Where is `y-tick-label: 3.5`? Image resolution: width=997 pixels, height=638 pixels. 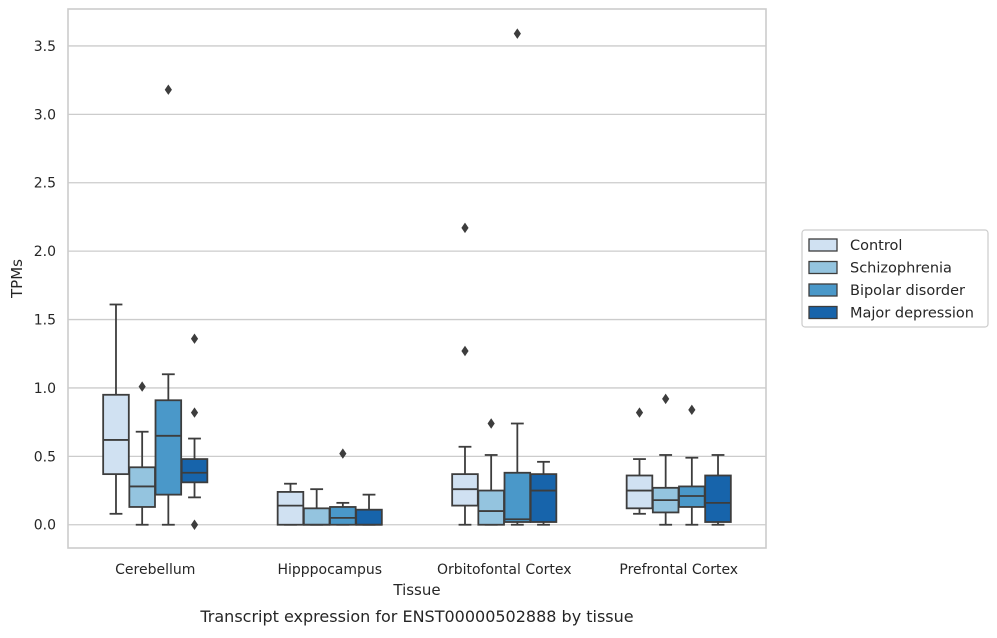 y-tick-label: 3.5 is located at coordinates (45, 47).